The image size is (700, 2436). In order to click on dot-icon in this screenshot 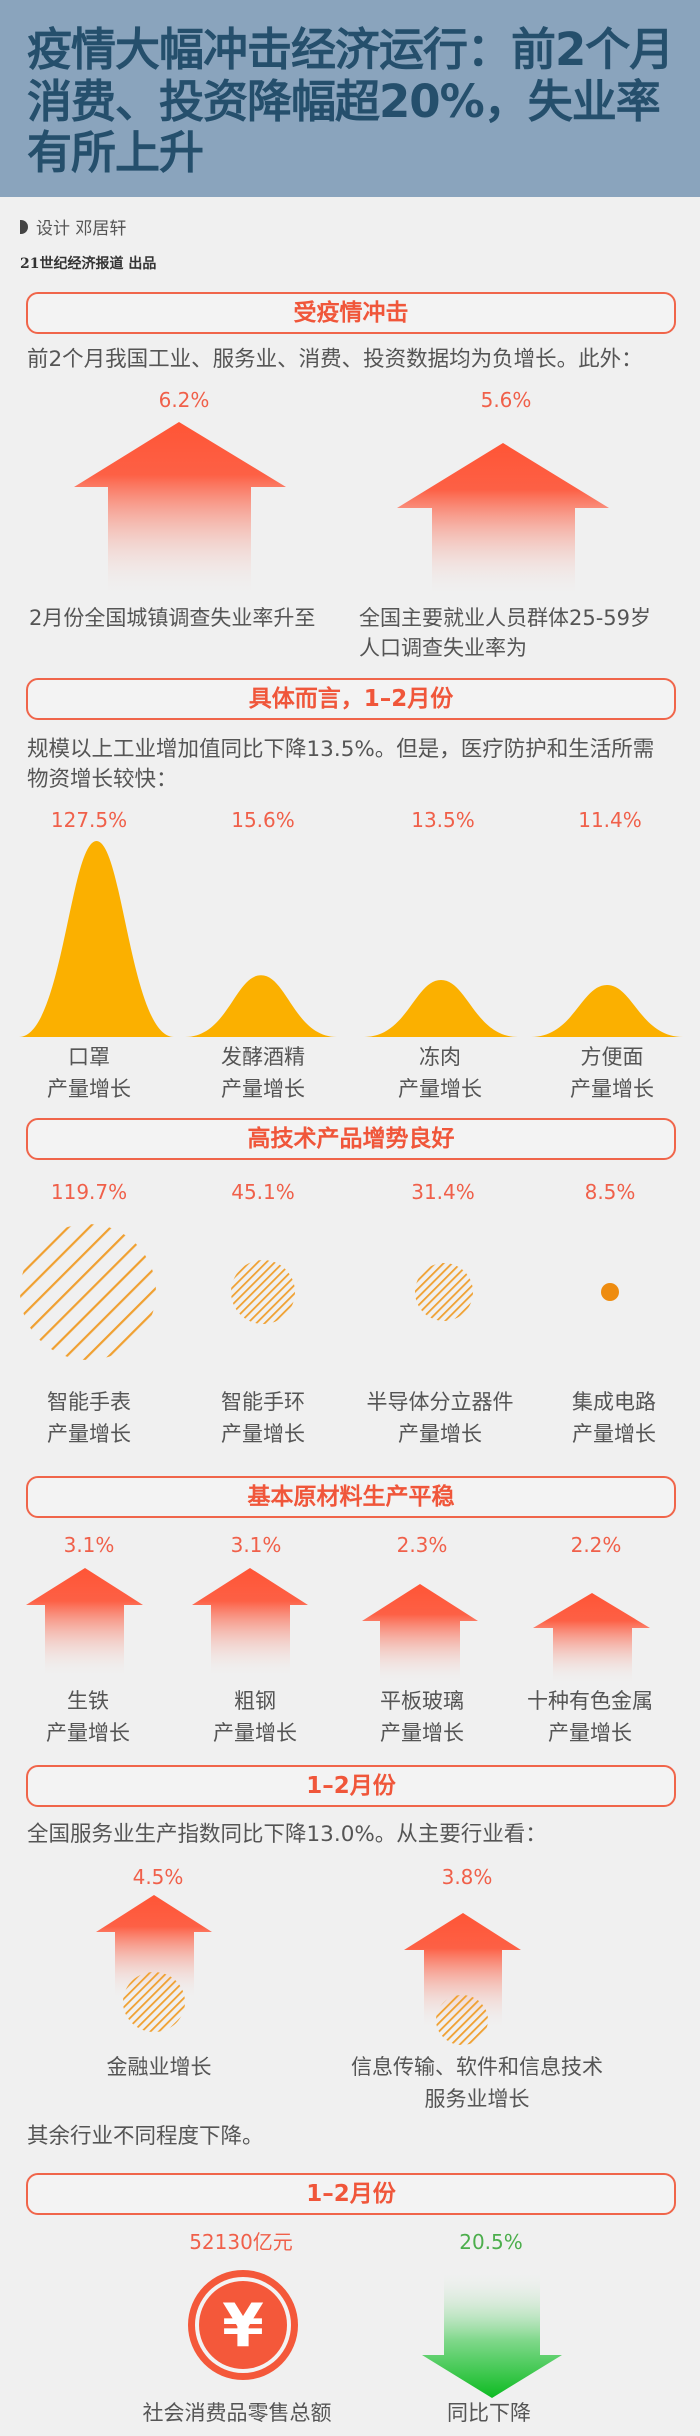, I will do `click(610, 1292)`.